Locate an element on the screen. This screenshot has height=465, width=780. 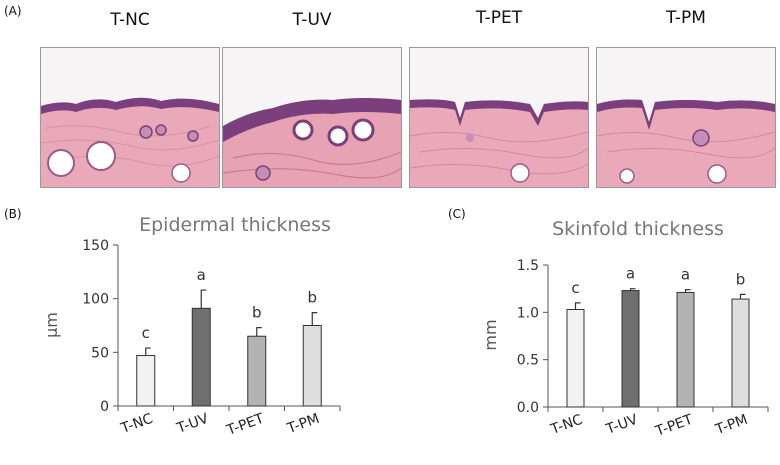
y-tick-label: 50 is located at coordinates (100, 353).